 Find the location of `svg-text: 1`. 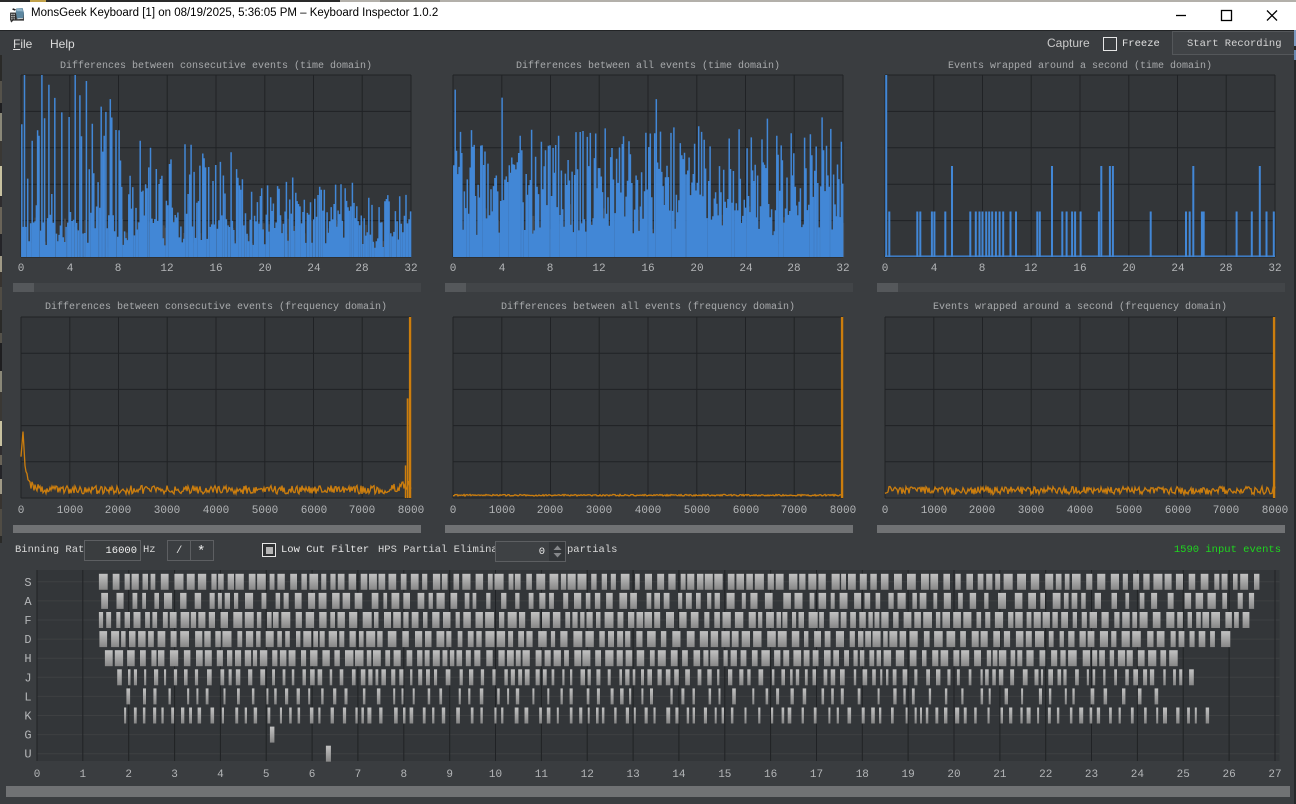

svg-text: 1 is located at coordinates (82, 775).